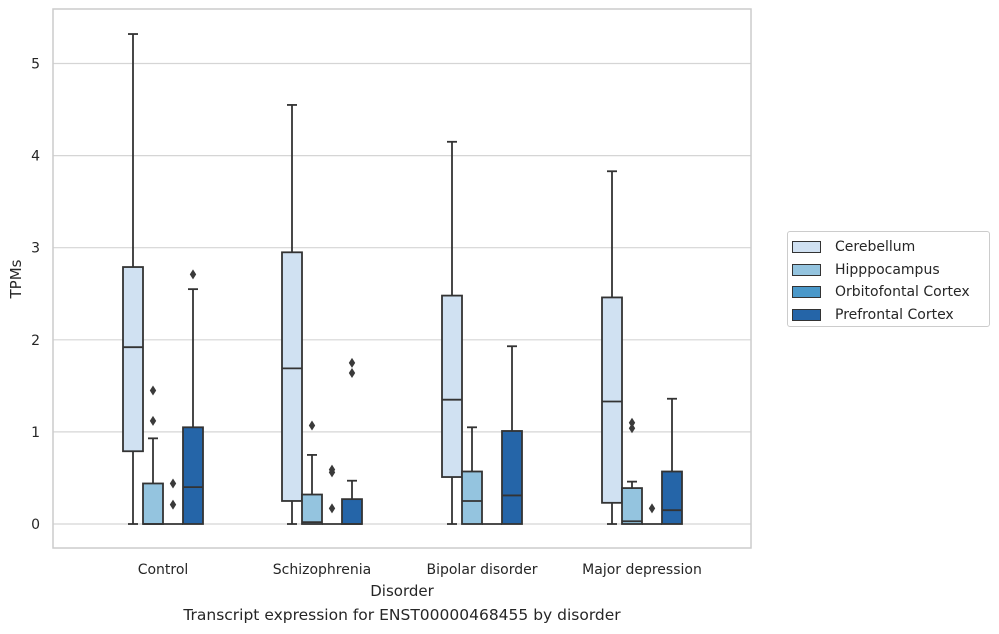  Describe the element at coordinates (35, 433) in the screenshot. I see `y-tick-label: 1` at that location.